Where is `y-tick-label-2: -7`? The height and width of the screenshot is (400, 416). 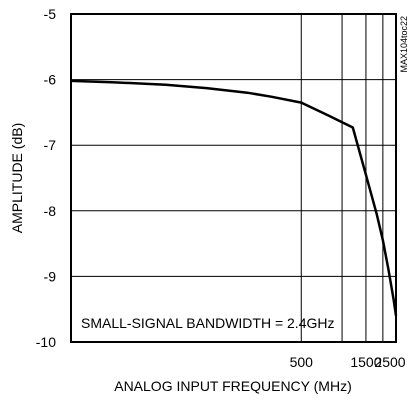
y-tick-label-2: -7 is located at coordinates (50, 145).